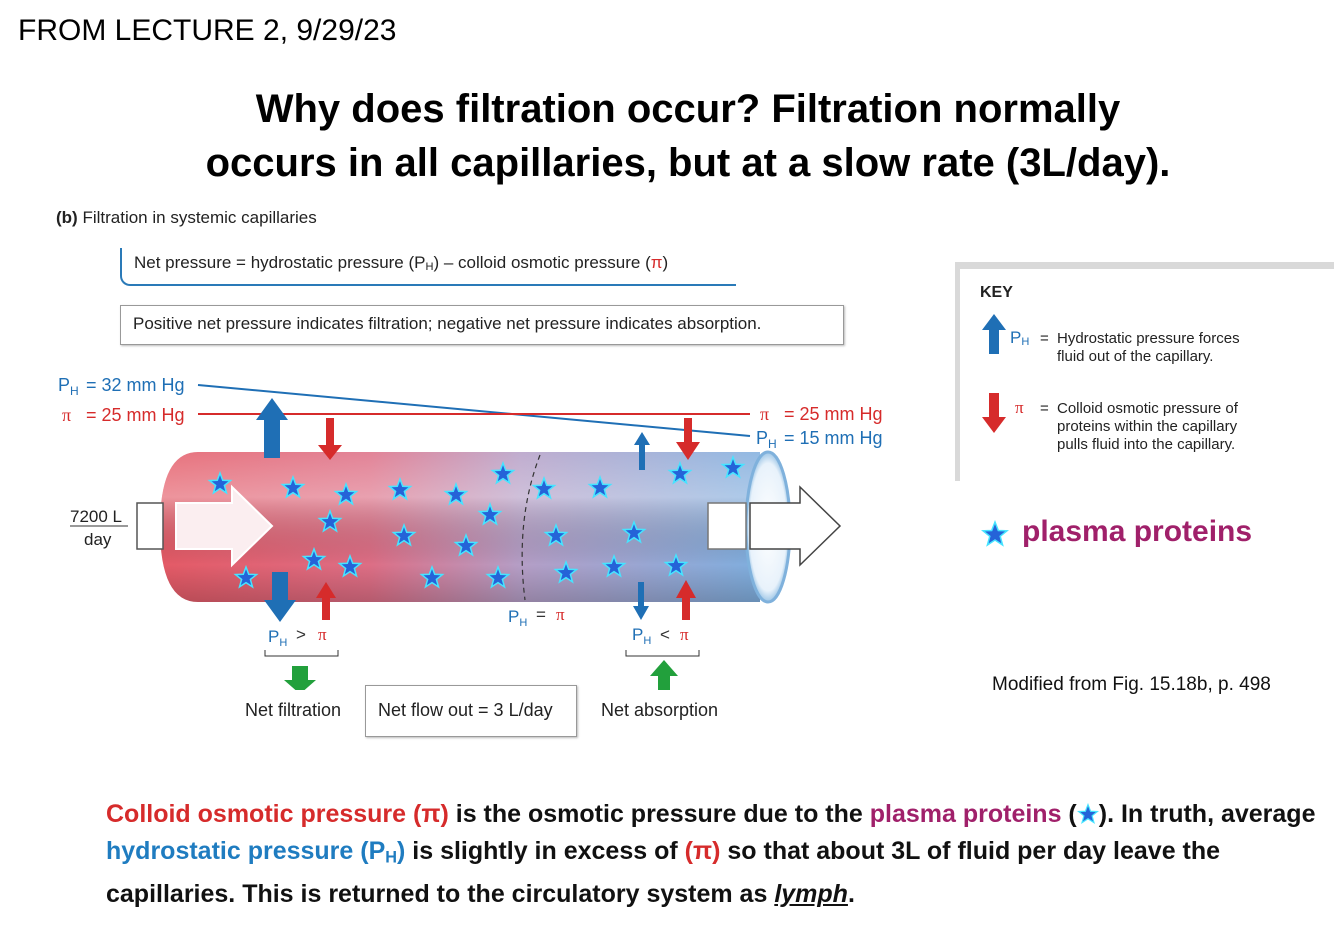 This screenshot has width=1334, height=951. What do you see at coordinates (135, 415) in the screenshot?
I see `pi-left-value: = 25 mm Hg` at bounding box center [135, 415].